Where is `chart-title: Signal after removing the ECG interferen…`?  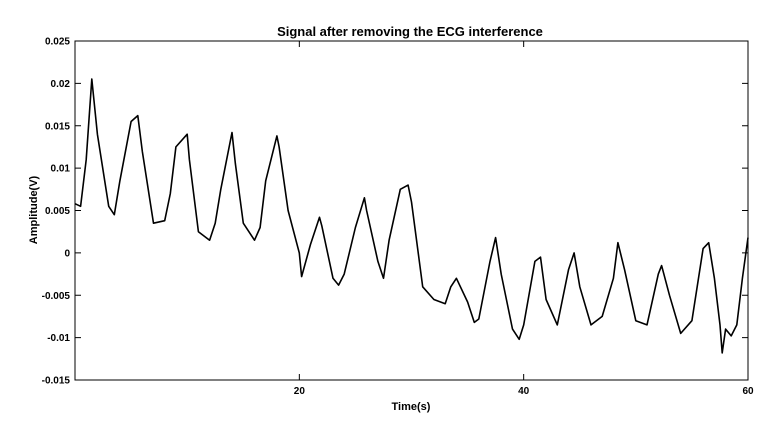 chart-title: Signal after removing the ECG interferen… is located at coordinates (410, 31).